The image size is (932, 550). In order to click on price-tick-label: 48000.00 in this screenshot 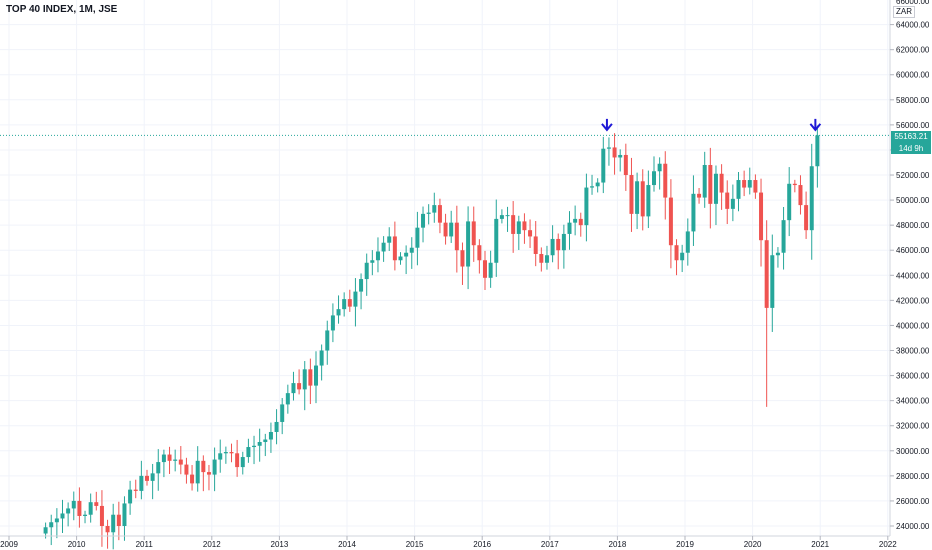, I will do `click(913, 225)`.